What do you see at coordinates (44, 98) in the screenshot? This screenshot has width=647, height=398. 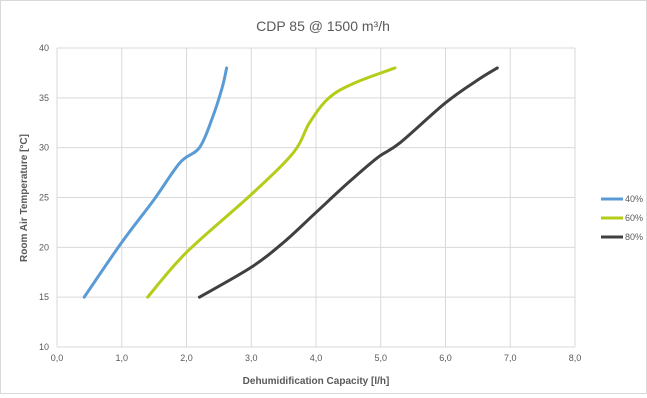 I see `y-tick-label: 35` at bounding box center [44, 98].